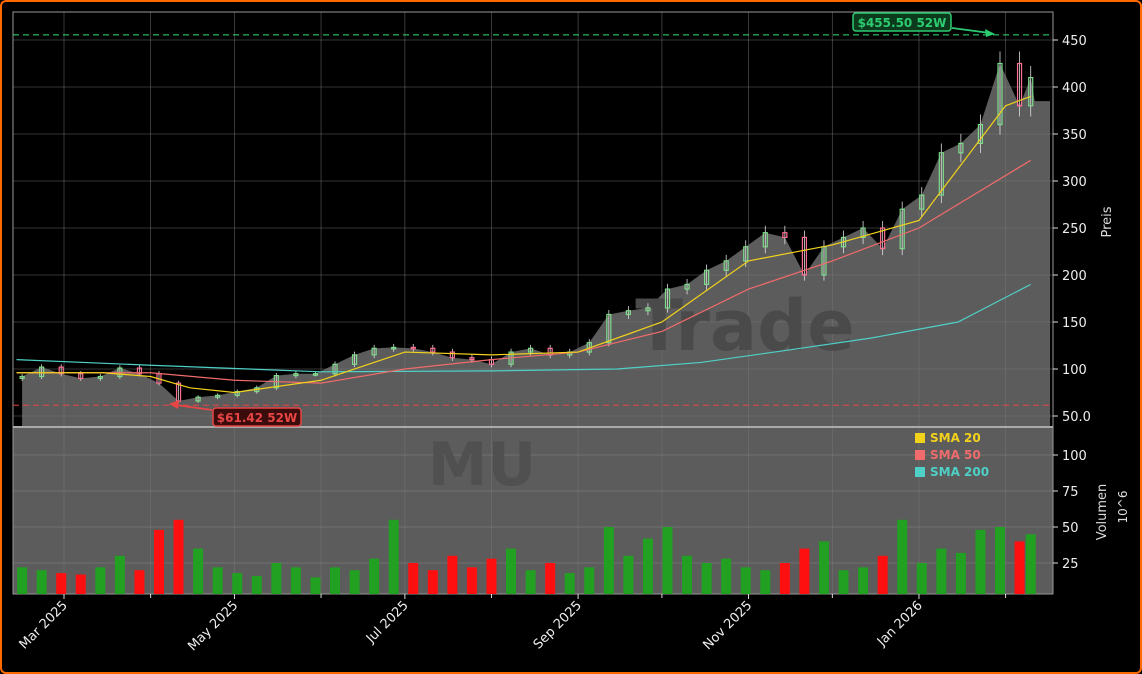 Image resolution: width=1142 pixels, height=674 pixels. I want to click on price-tick-label: 300, so click(1074, 182).